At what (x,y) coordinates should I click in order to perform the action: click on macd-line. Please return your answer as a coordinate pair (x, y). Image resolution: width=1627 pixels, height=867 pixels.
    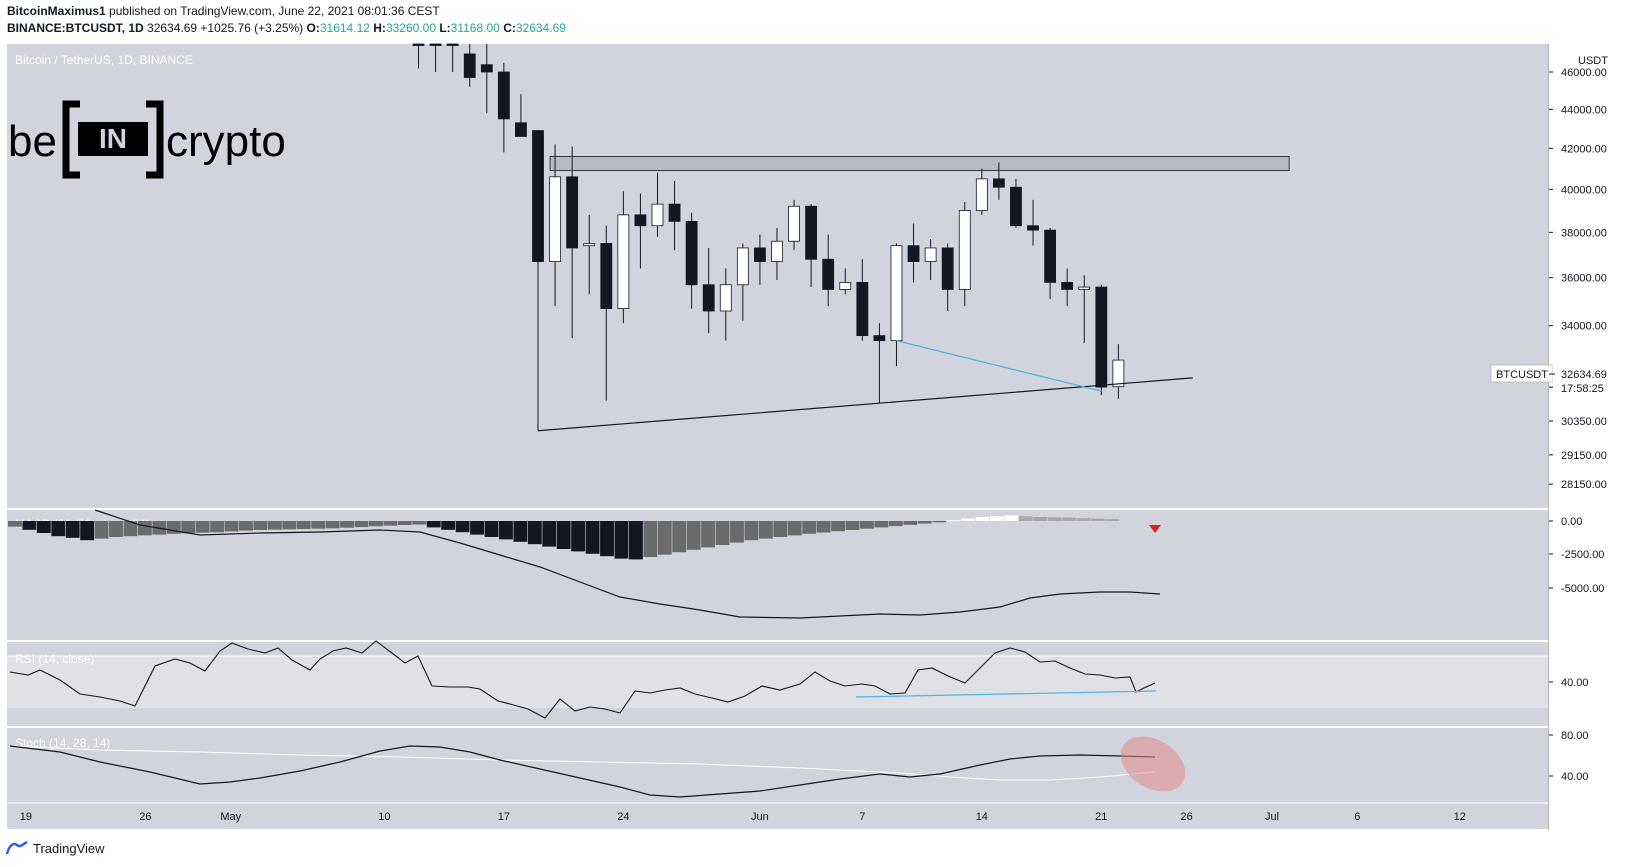
    Looking at the image, I should click on (627, 564).